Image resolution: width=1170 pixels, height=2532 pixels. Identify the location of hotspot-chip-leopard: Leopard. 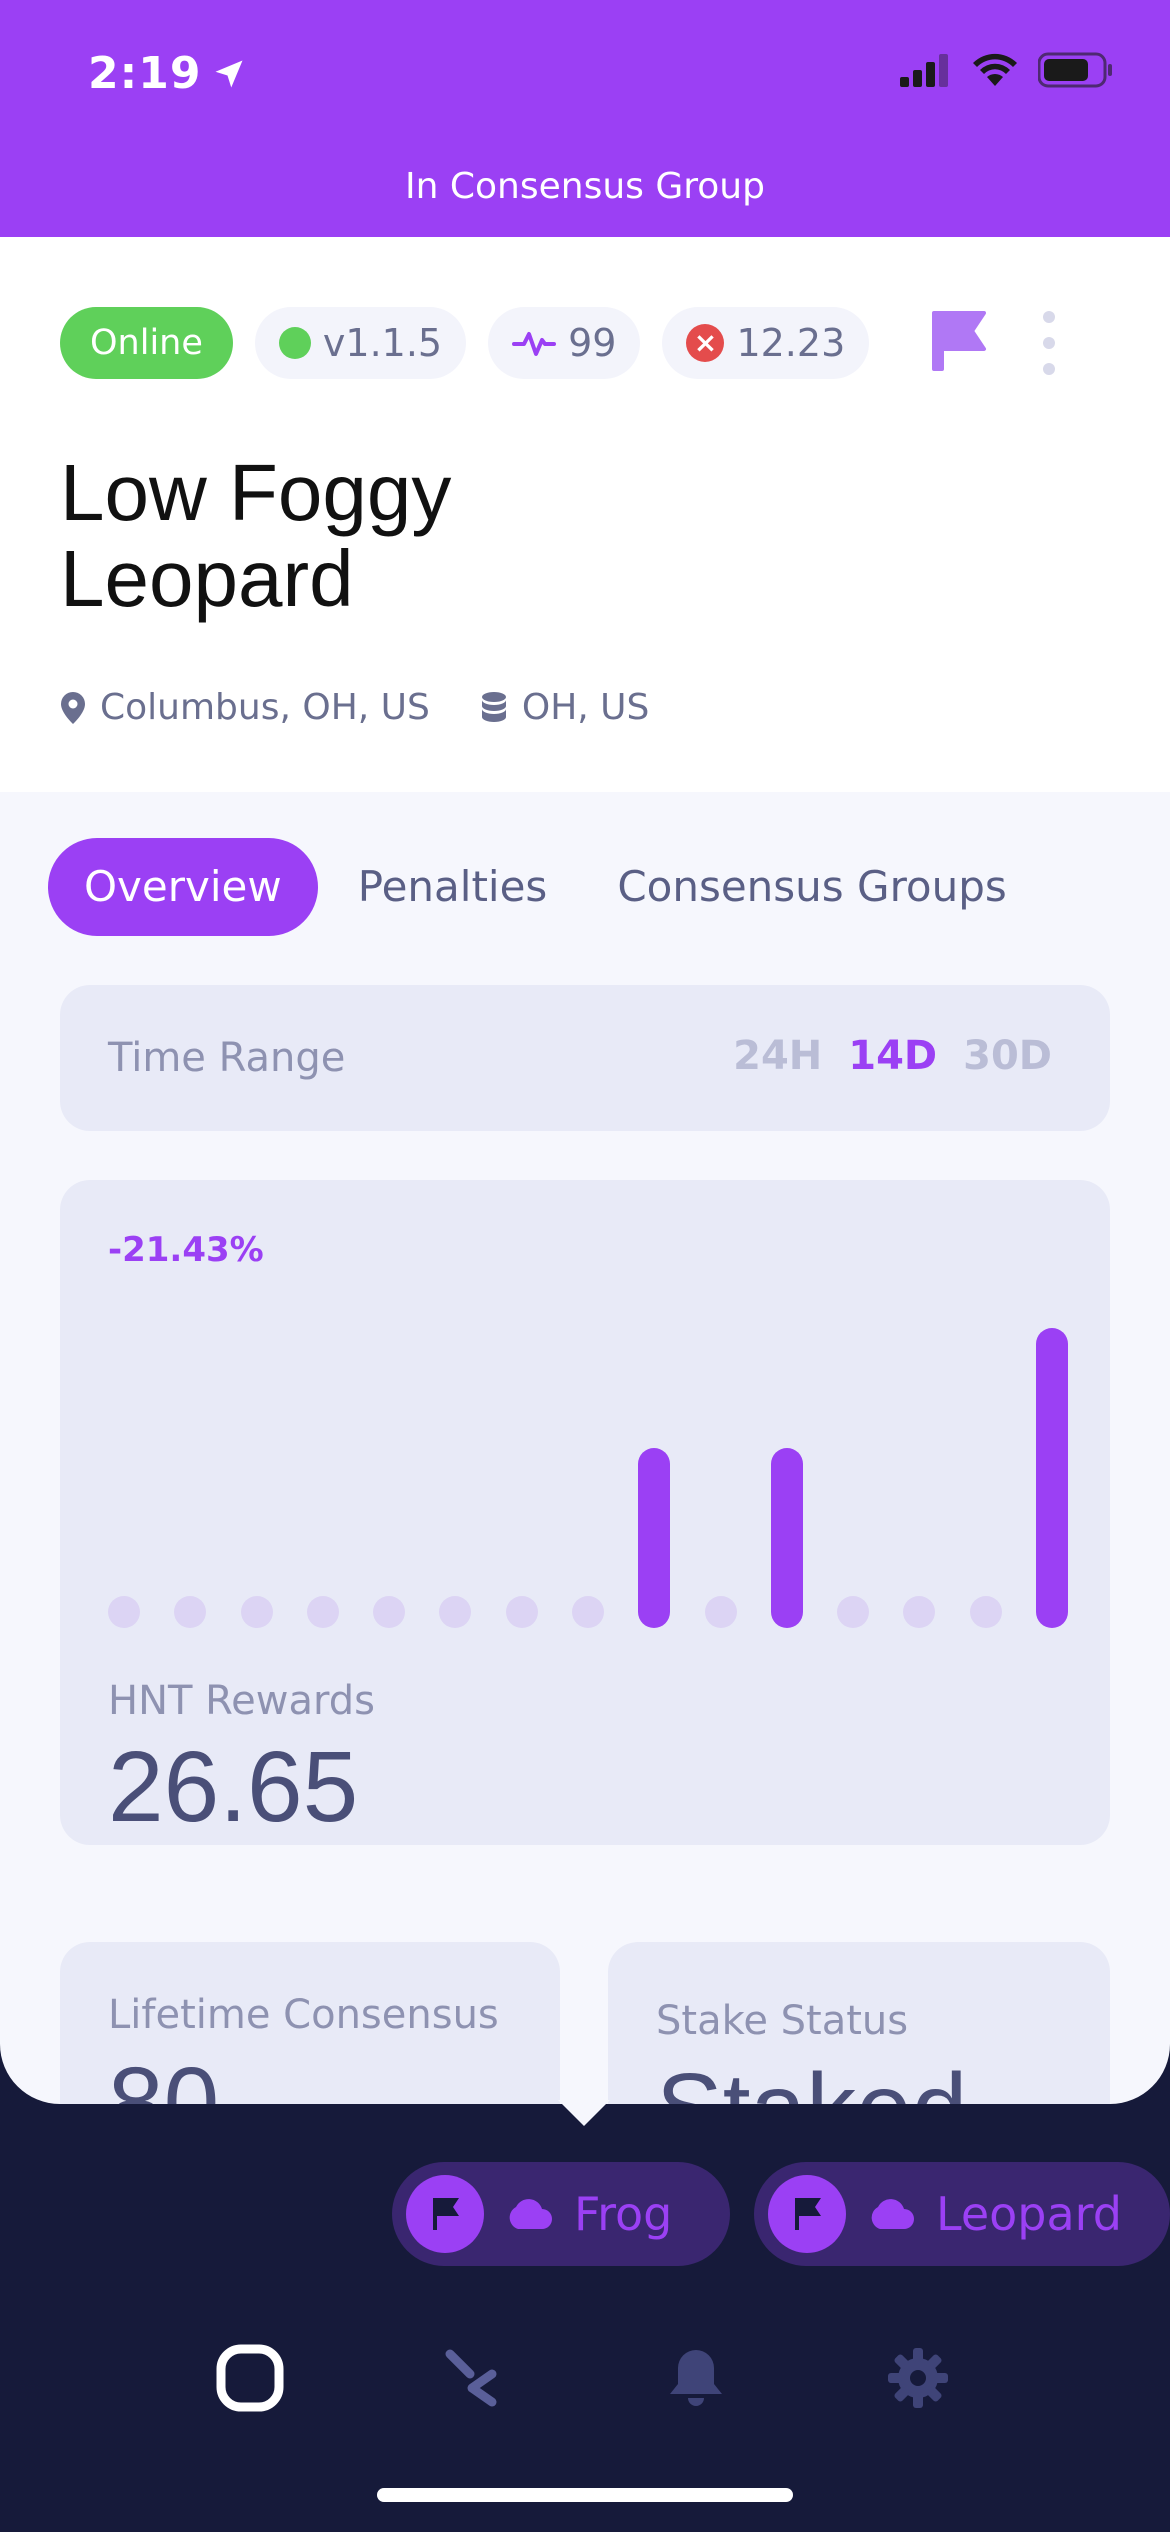
(962, 2214).